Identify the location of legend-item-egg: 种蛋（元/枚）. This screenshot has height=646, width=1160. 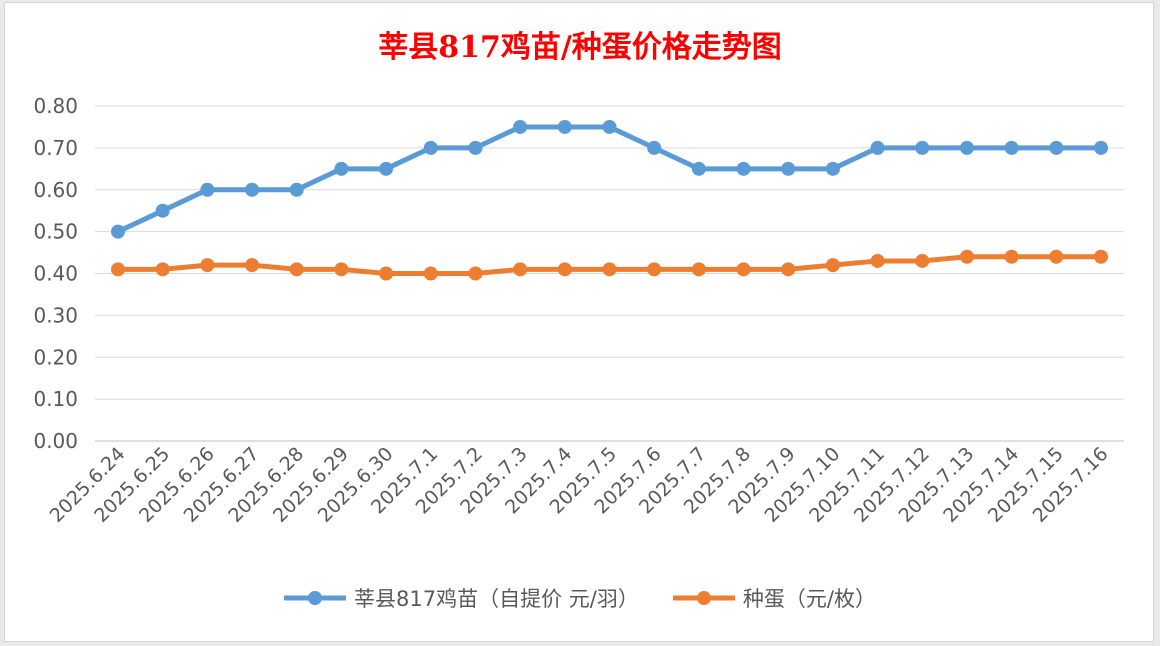
(774, 598).